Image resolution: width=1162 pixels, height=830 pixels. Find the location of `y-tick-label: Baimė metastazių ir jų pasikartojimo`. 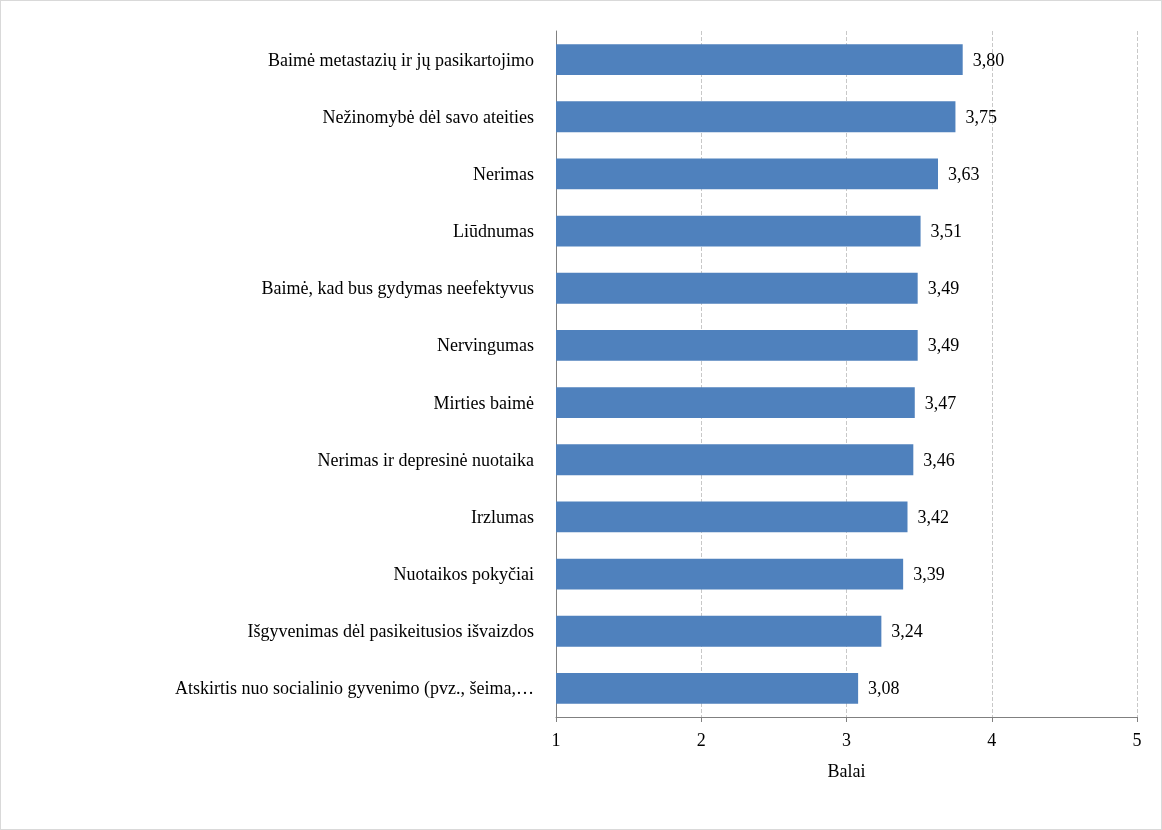

y-tick-label: Baimė metastazių ir jų pasikartojimo is located at coordinates (401, 59).